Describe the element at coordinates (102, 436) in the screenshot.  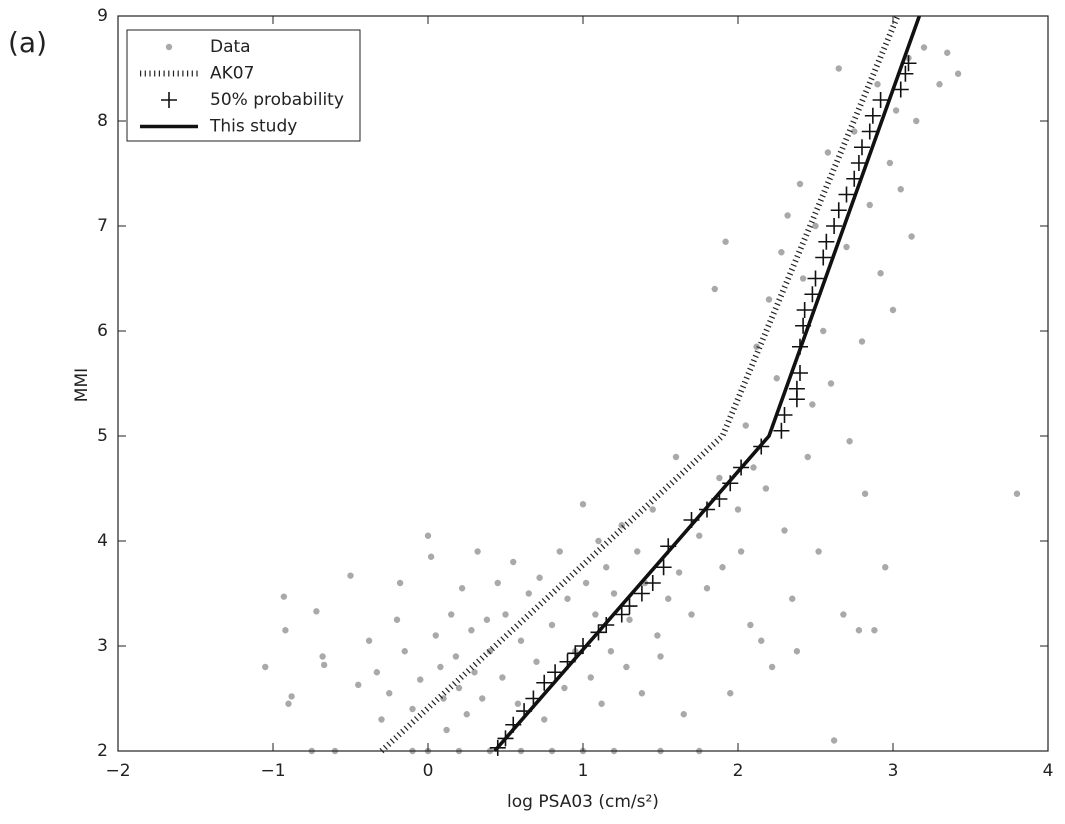
I see `y-tick-label: 5` at that location.